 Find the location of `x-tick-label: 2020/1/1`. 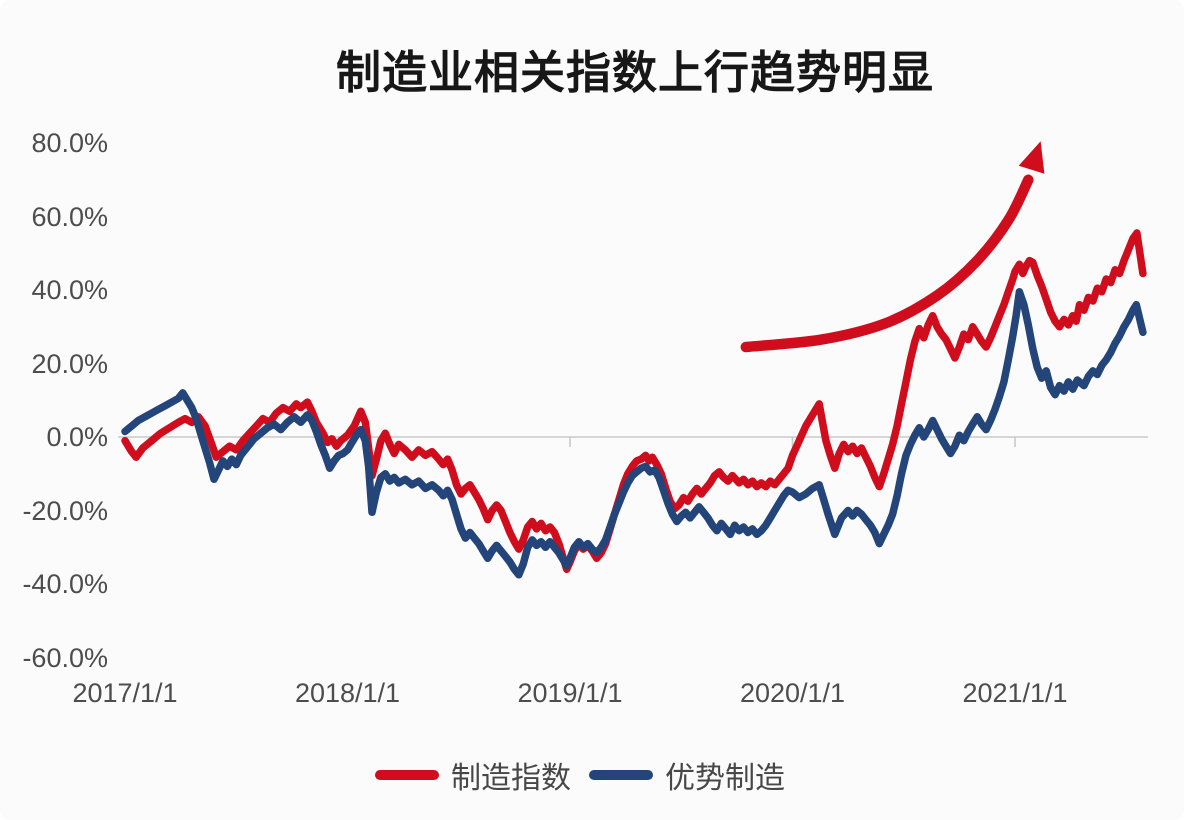

x-tick-label: 2020/1/1 is located at coordinates (792, 693).